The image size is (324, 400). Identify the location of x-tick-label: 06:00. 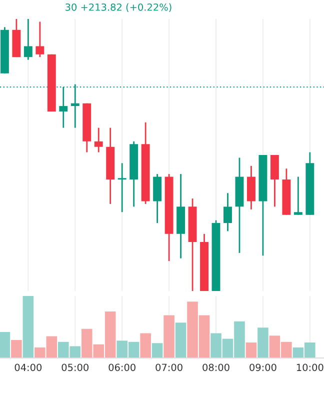
(122, 368).